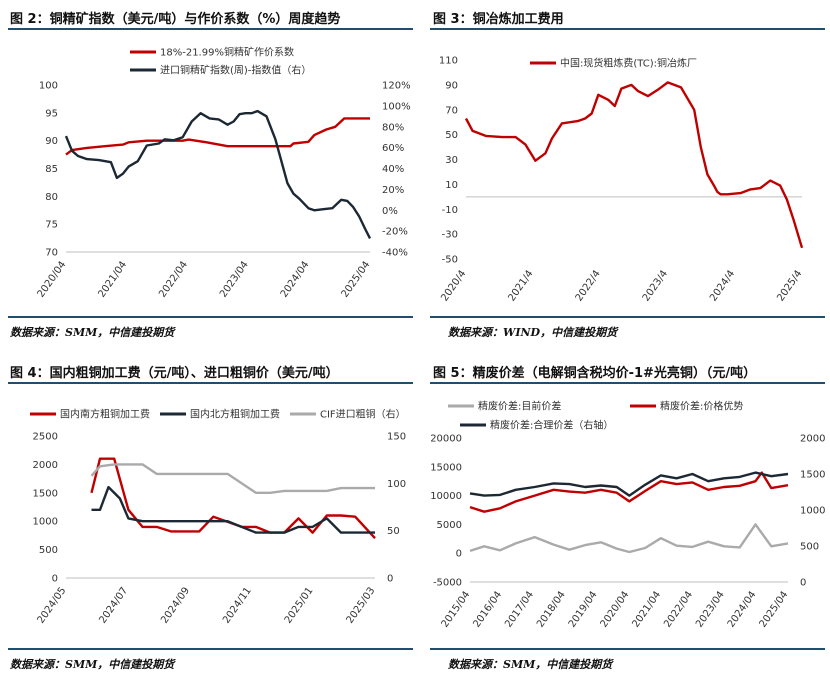  Describe the element at coordinates (812, 475) in the screenshot. I see `y2-tick-label: 1500` at that location.